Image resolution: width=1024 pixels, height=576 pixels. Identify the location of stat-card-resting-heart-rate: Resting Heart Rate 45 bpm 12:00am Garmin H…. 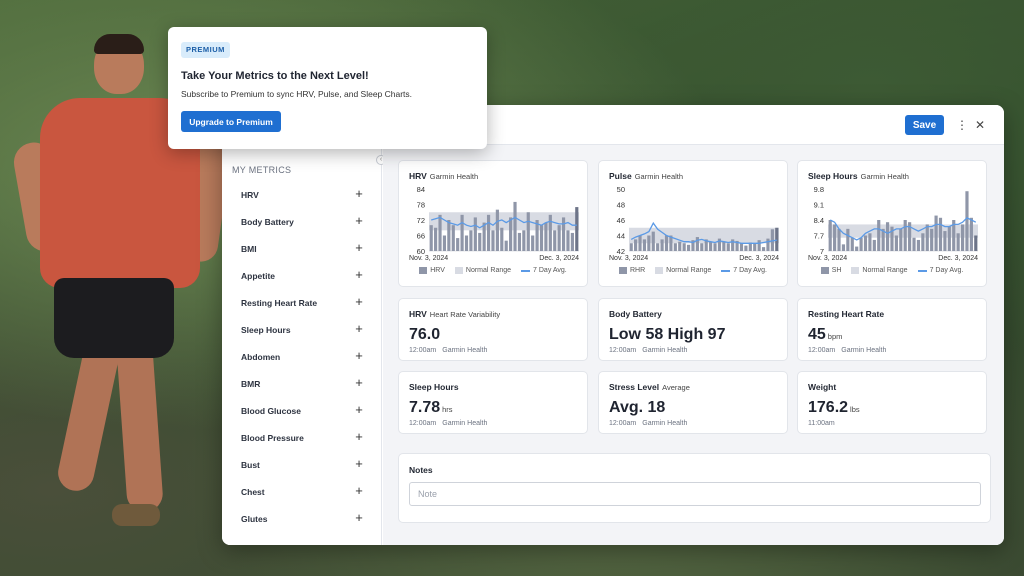
(892, 329).